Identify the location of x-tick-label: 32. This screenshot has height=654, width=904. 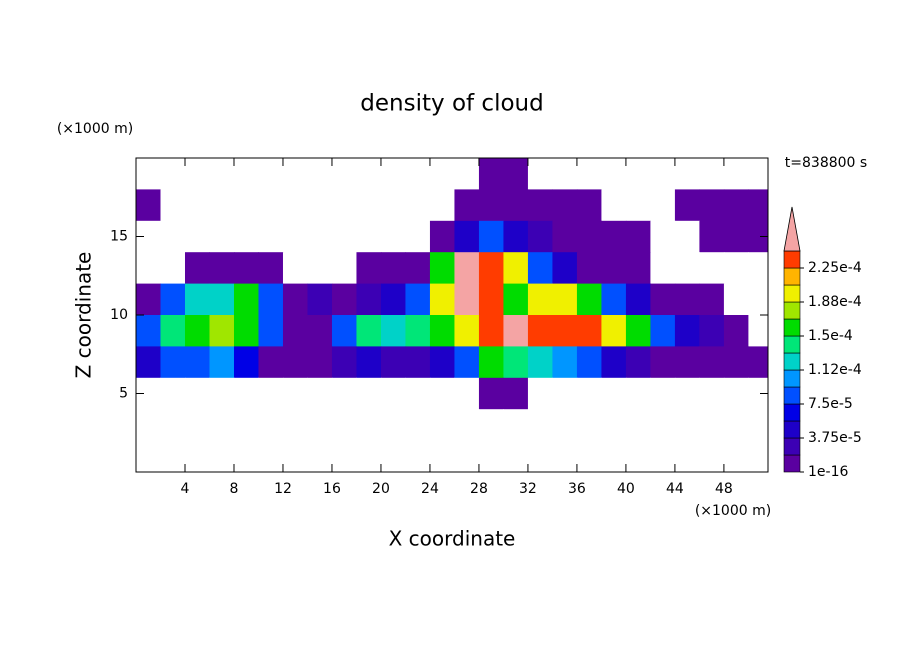
(528, 489).